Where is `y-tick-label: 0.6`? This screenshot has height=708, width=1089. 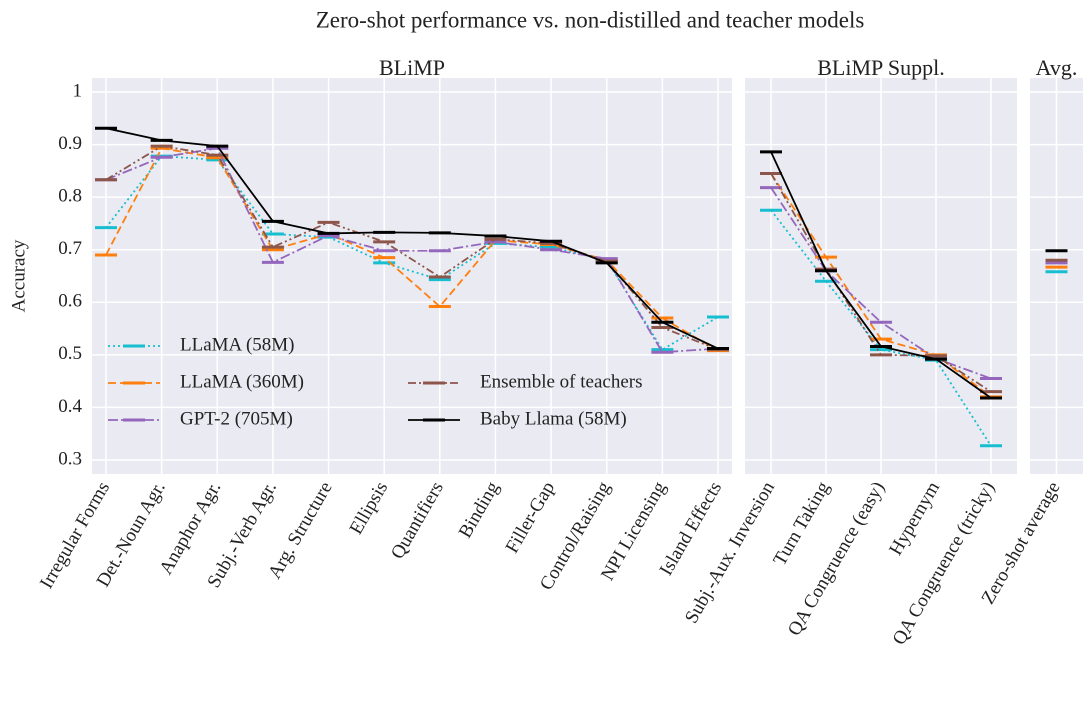 y-tick-label: 0.6 is located at coordinates (70, 301).